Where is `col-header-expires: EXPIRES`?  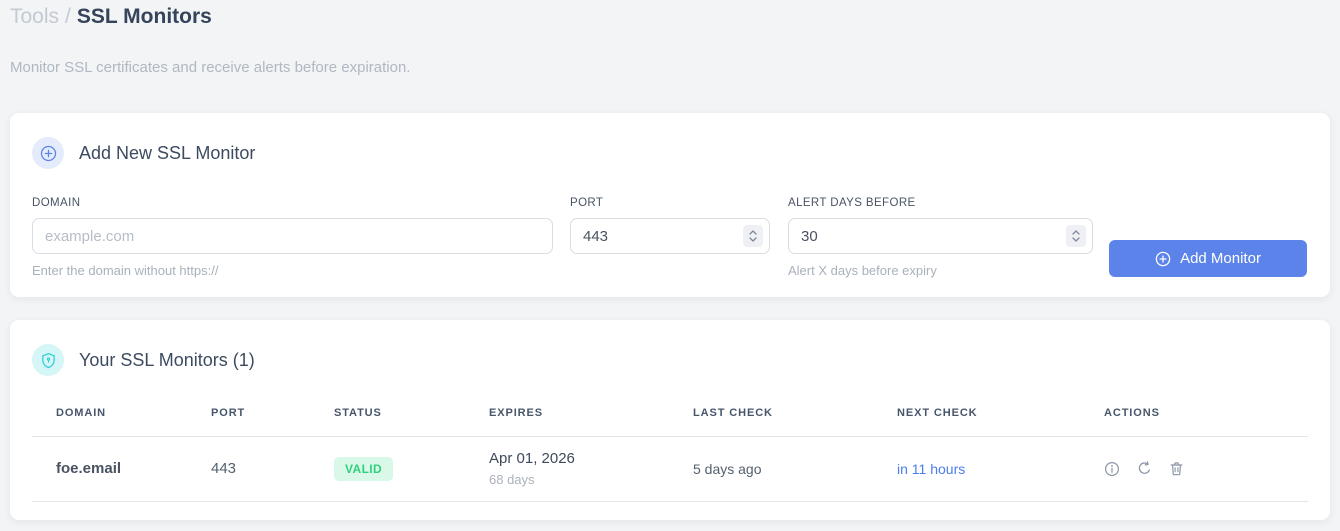 col-header-expires: EXPIRES is located at coordinates (591, 418).